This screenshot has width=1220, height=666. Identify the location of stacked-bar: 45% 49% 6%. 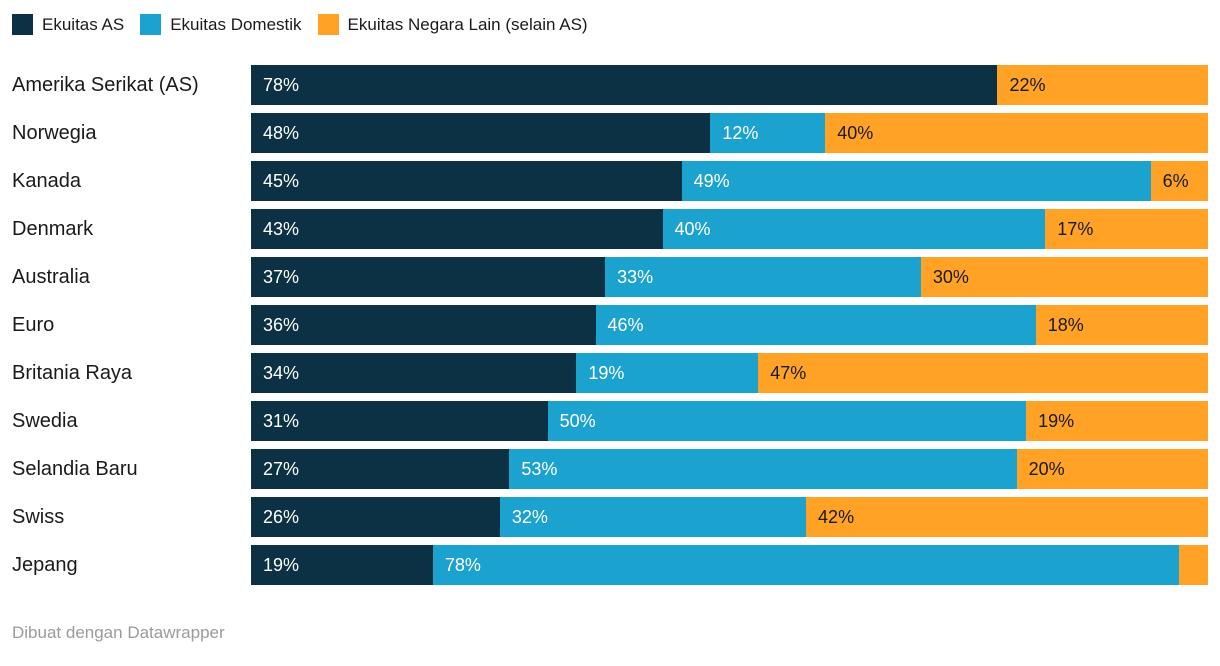
(729, 181).